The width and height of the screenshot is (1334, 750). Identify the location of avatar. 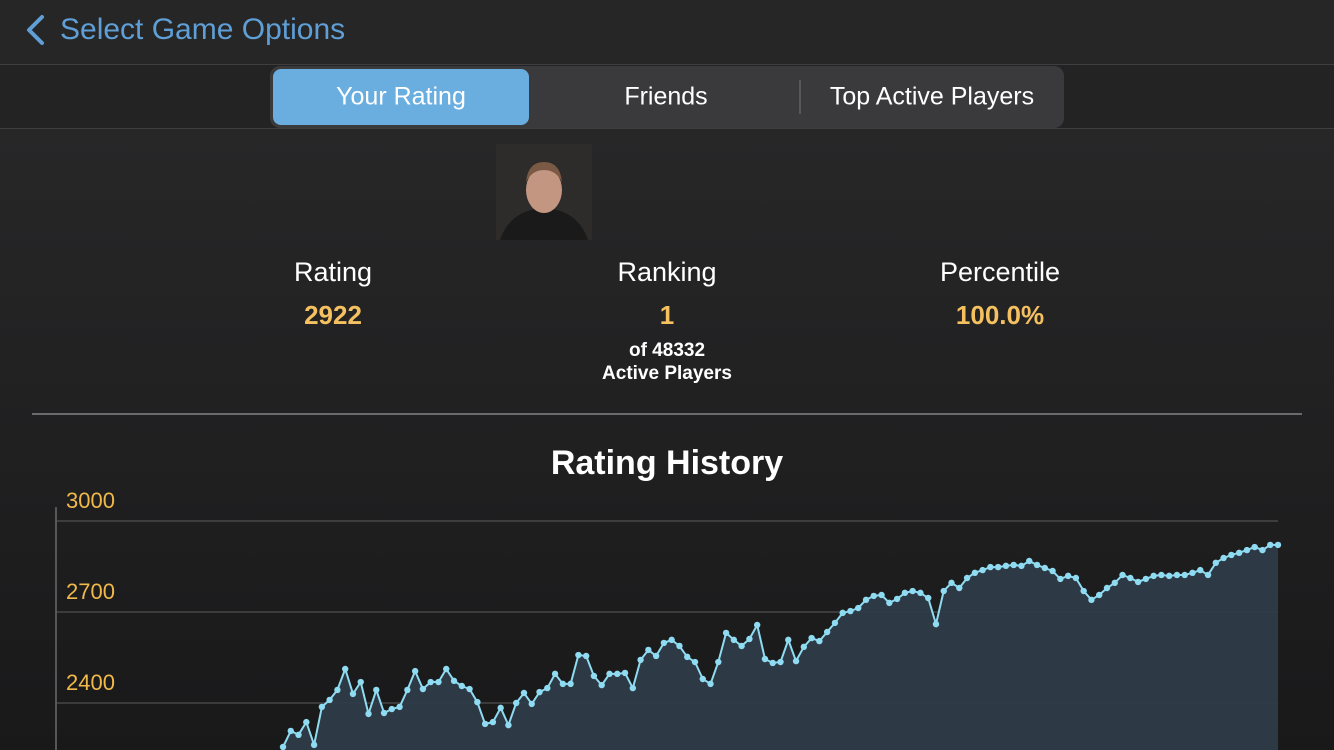
(544, 192).